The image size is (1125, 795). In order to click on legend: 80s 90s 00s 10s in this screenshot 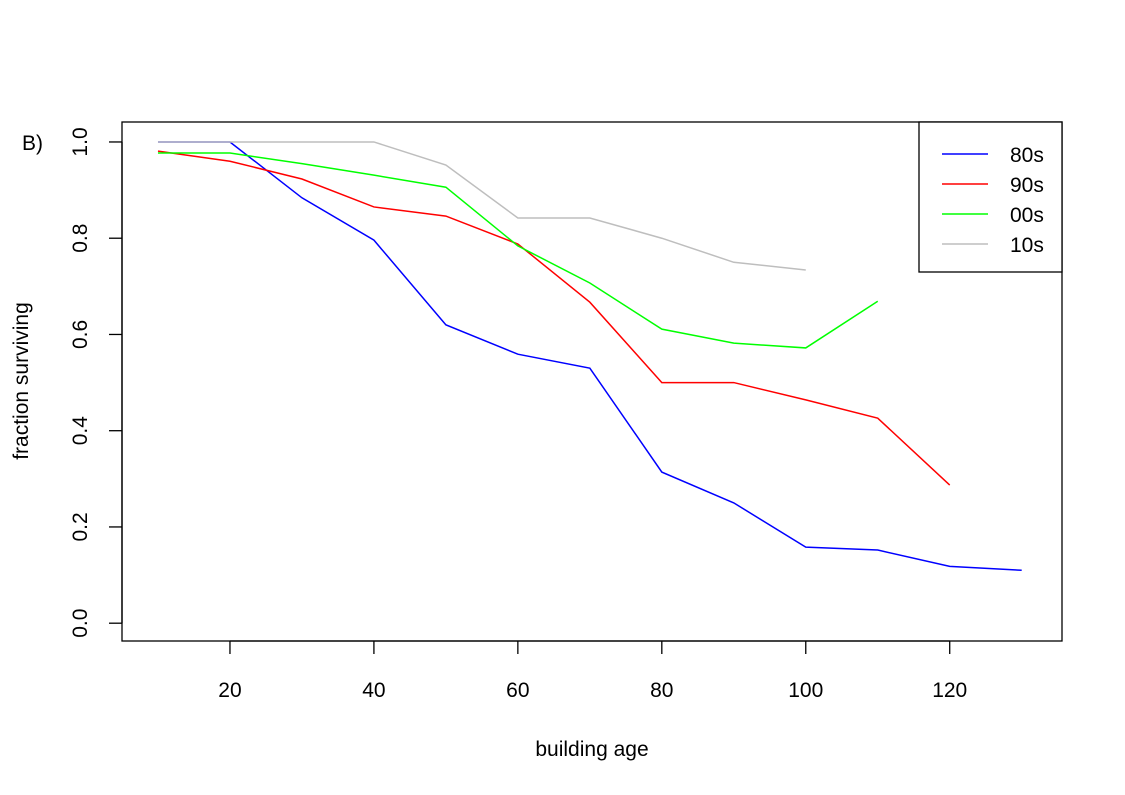, I will do `click(990, 197)`.